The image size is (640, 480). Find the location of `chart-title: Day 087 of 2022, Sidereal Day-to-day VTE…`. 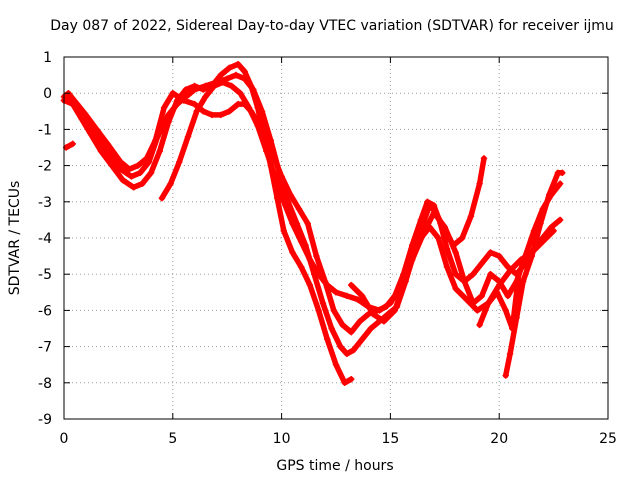

chart-title: Day 087 of 2022, Sidereal Day-to-day VTE… is located at coordinates (332, 26).